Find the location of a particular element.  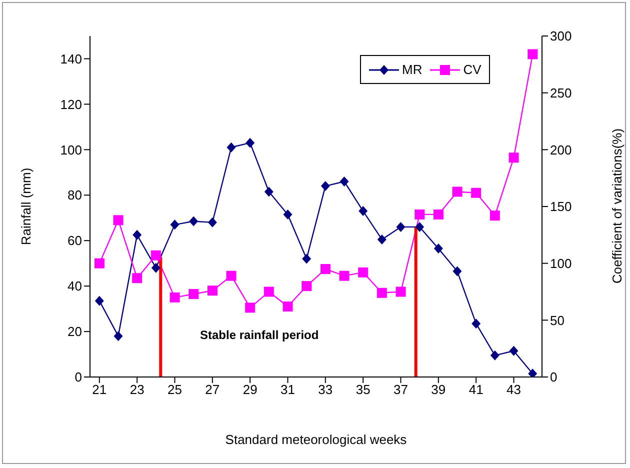

x-tick-label: 29 is located at coordinates (250, 390).